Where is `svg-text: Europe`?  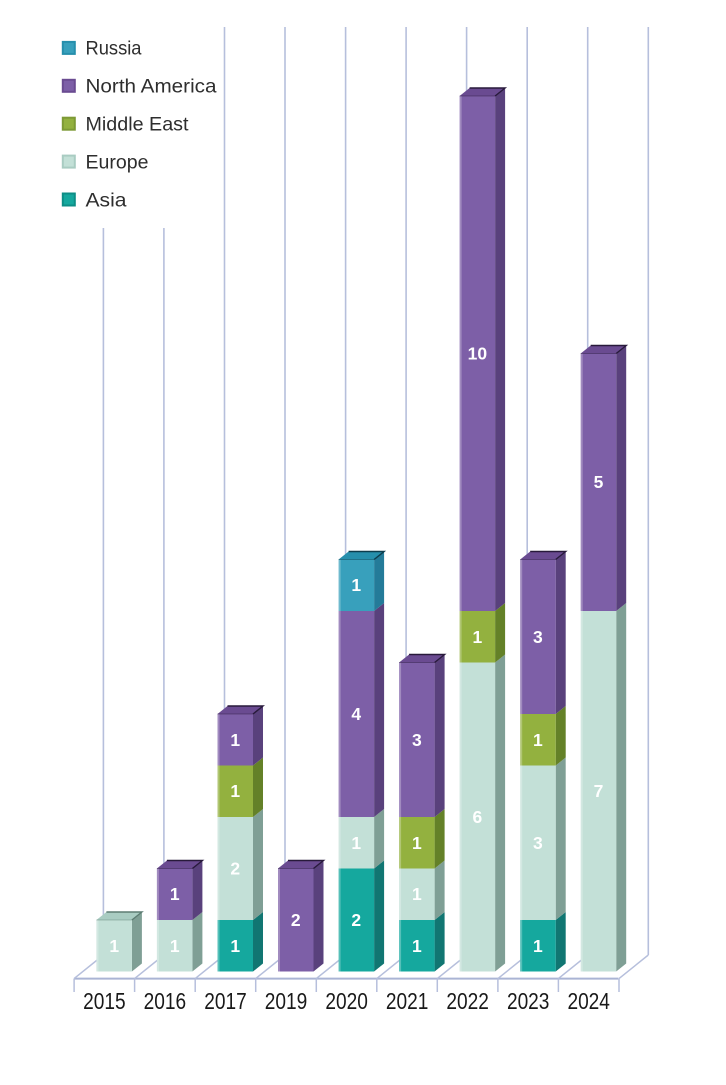
svg-text: Europe is located at coordinates (117, 162).